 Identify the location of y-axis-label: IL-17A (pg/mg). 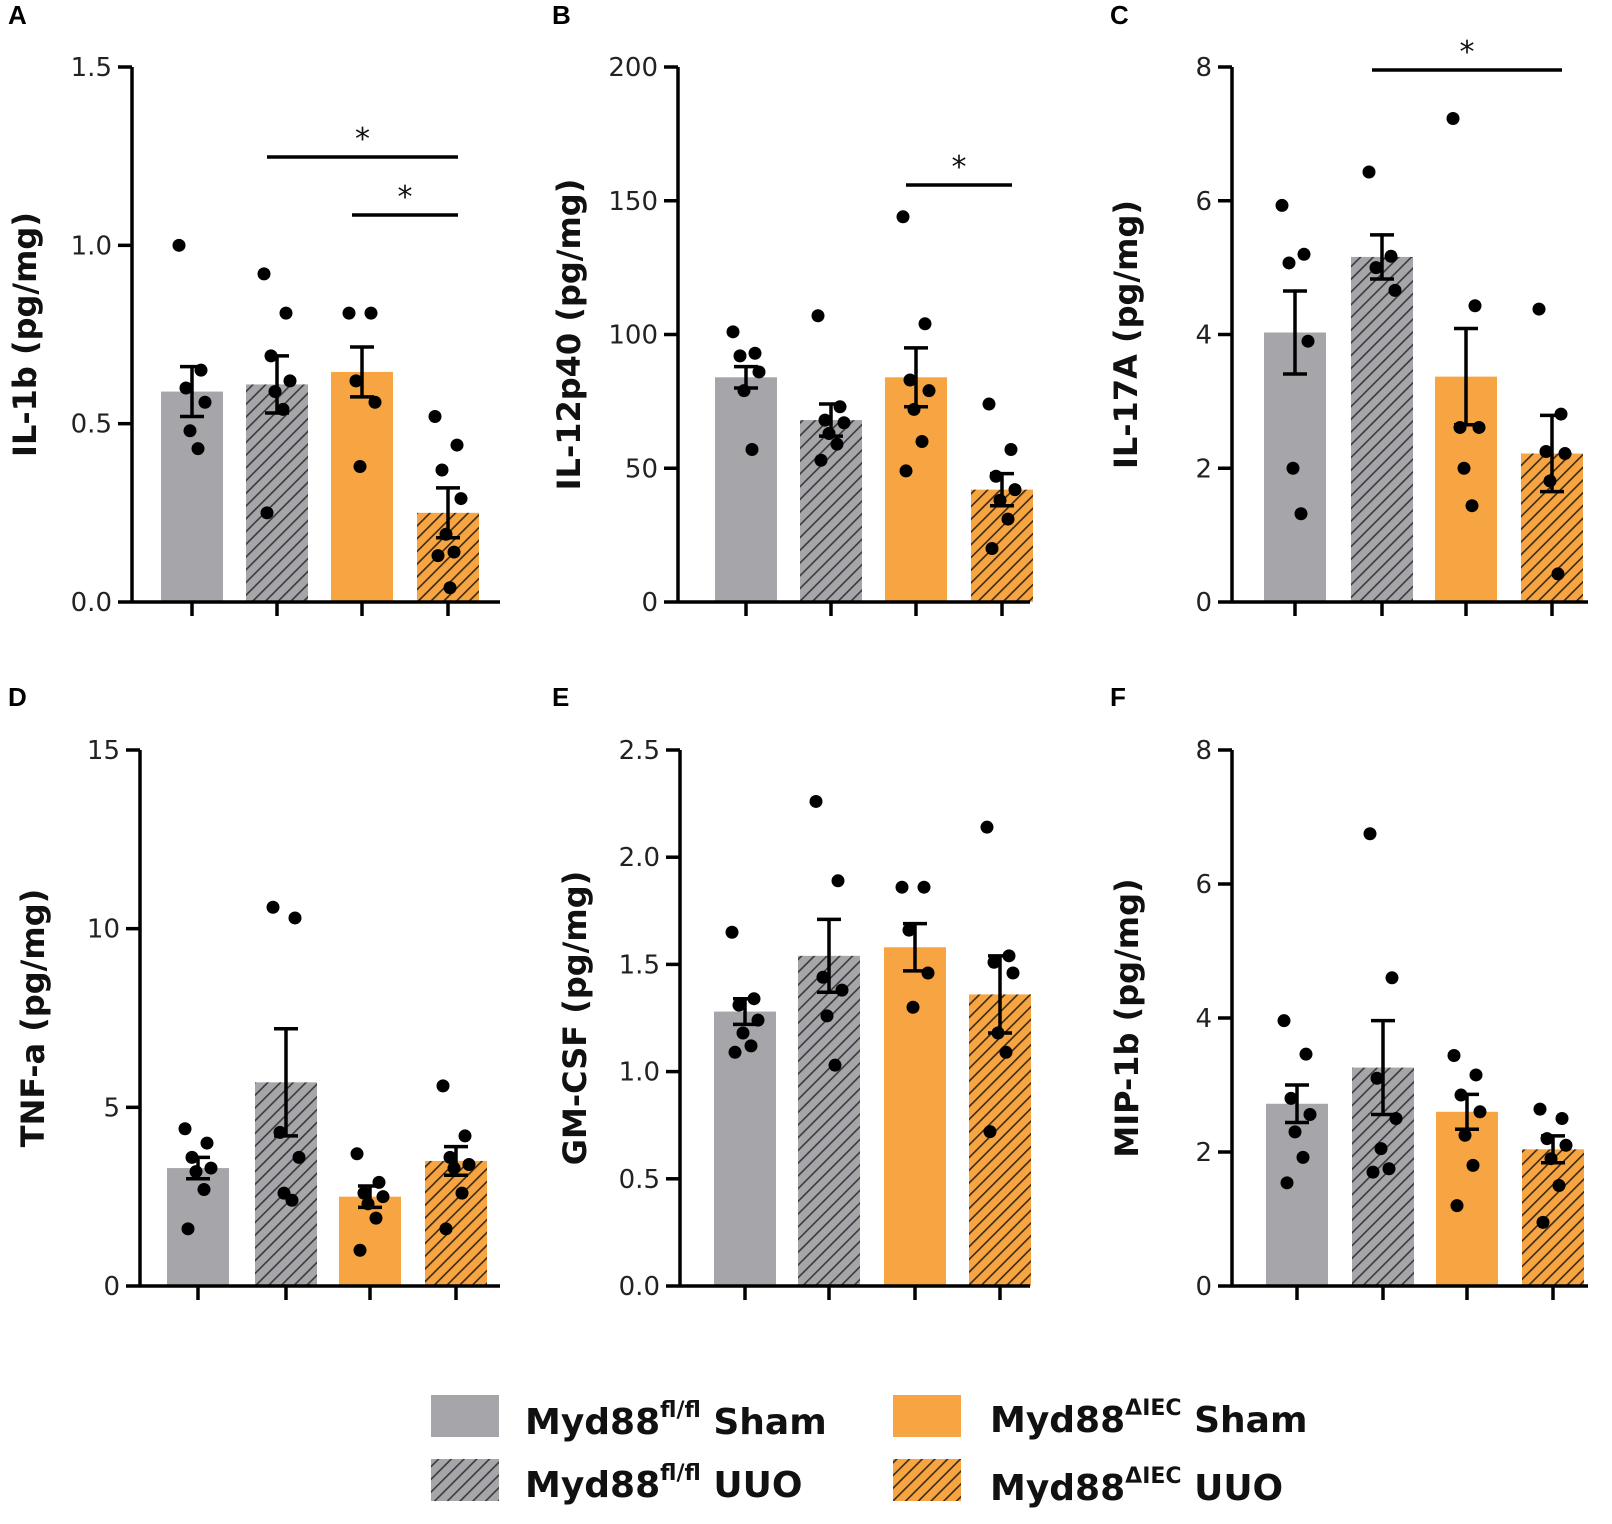
(1126, 334).